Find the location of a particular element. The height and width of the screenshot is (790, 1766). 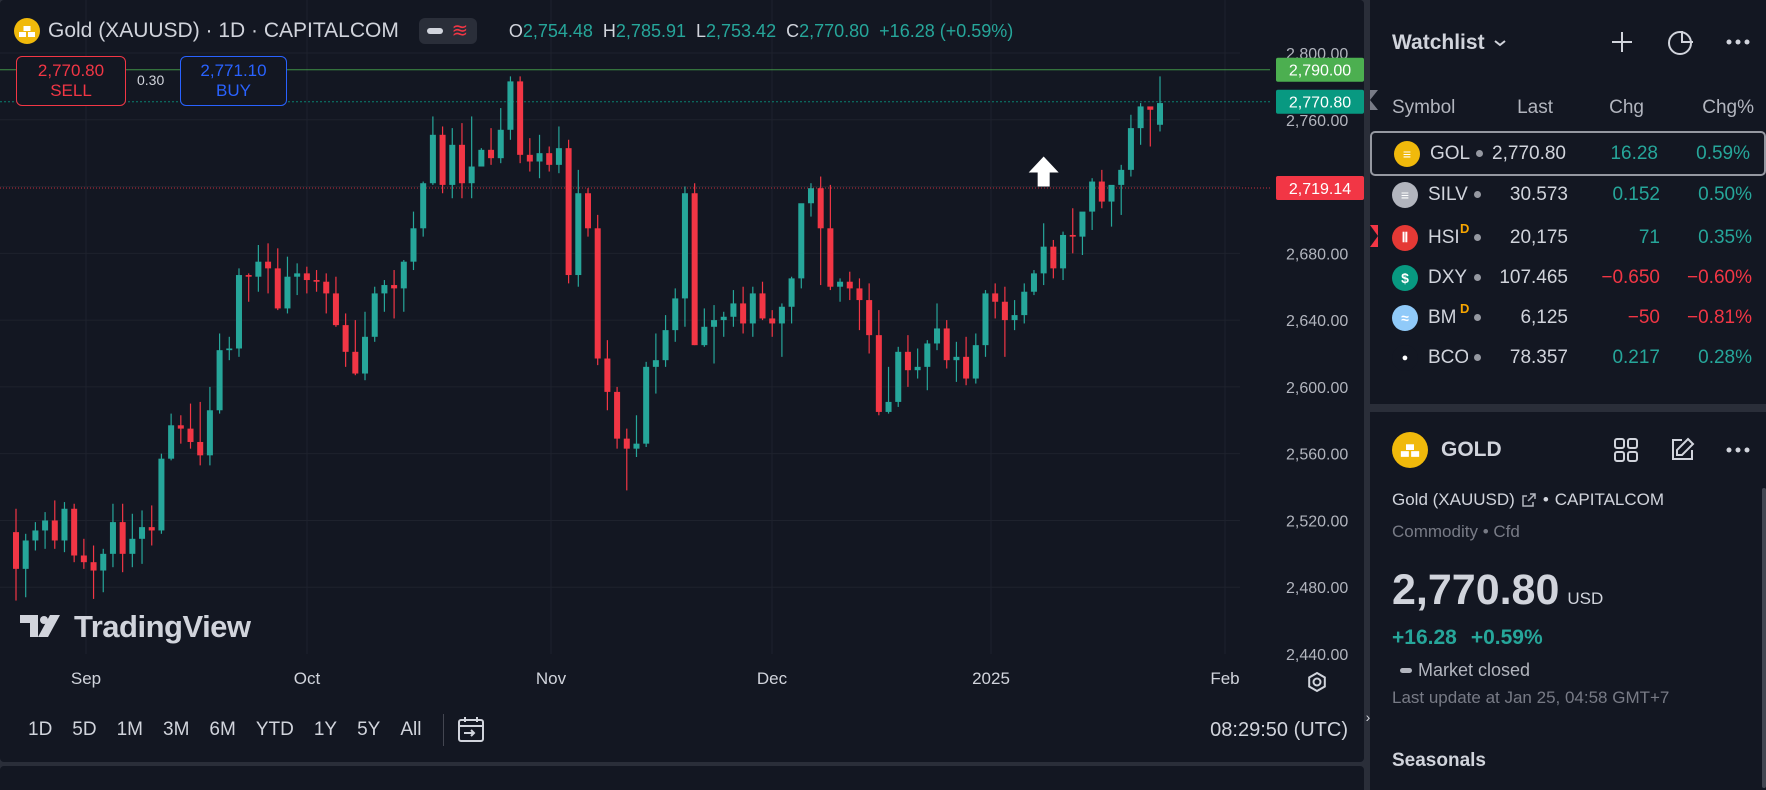

seasonals-heading: Seasonals is located at coordinates (1439, 760).